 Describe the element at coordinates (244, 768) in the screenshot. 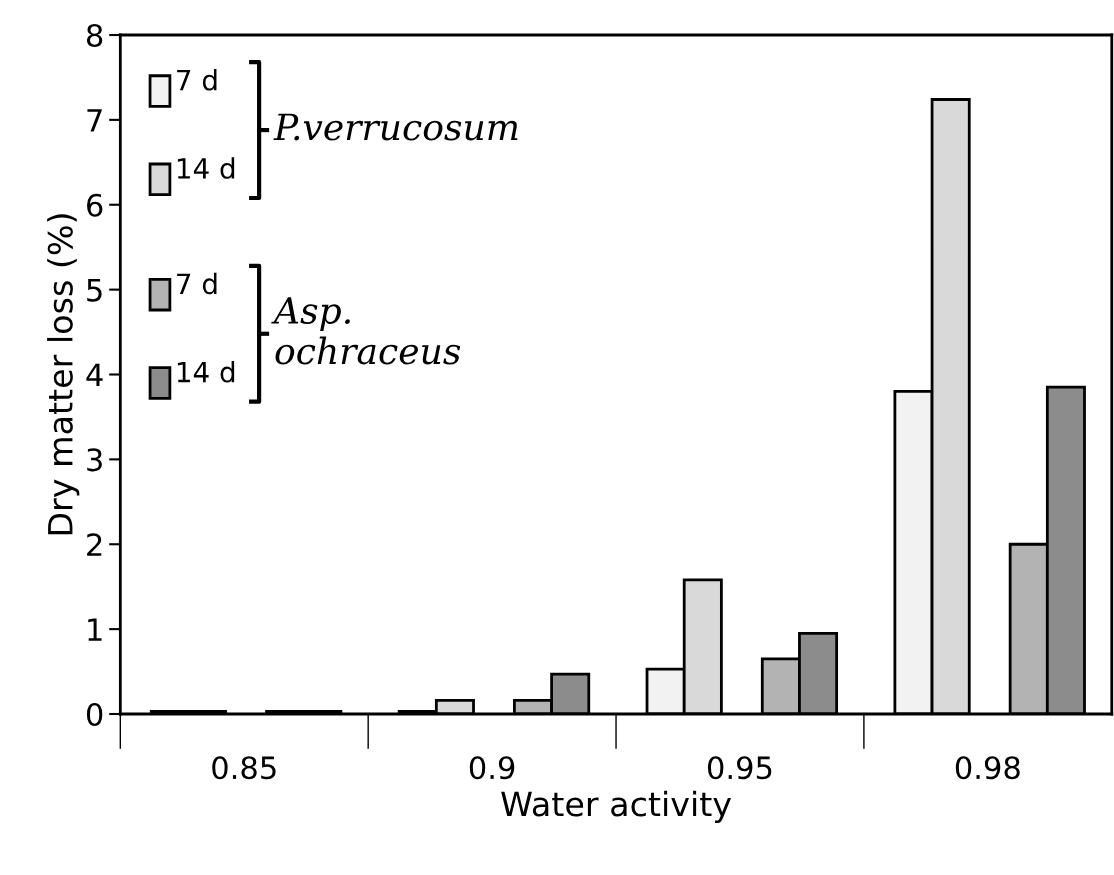

I see `x-tick-label: 0.85` at that location.